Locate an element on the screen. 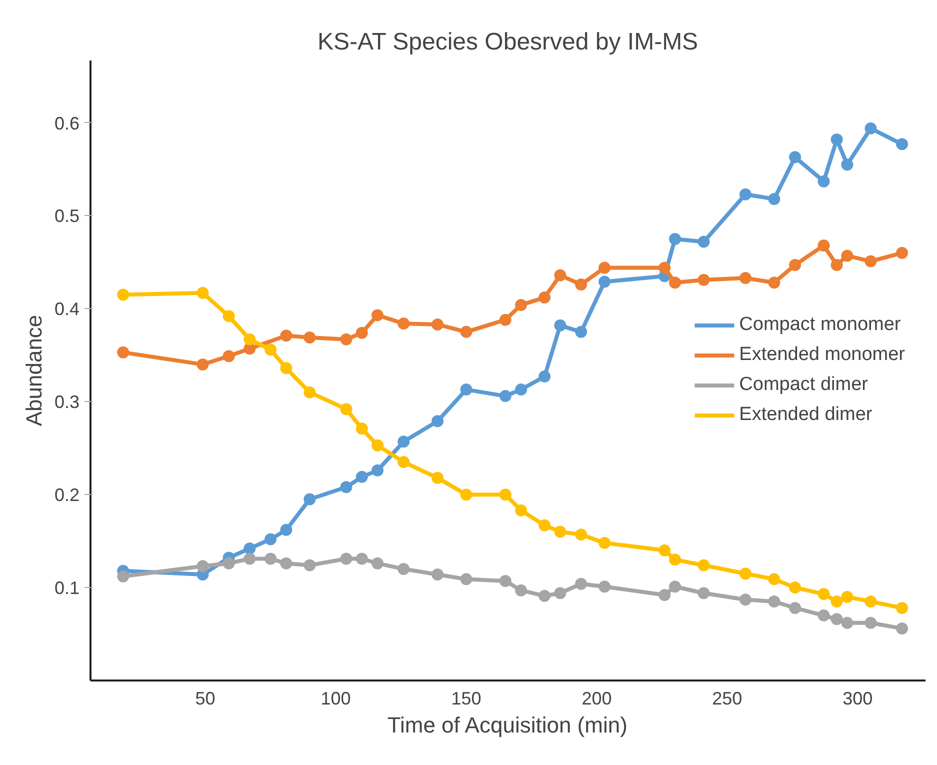  x-axis-title: Time of Acquisition (min) is located at coordinates (507, 725).